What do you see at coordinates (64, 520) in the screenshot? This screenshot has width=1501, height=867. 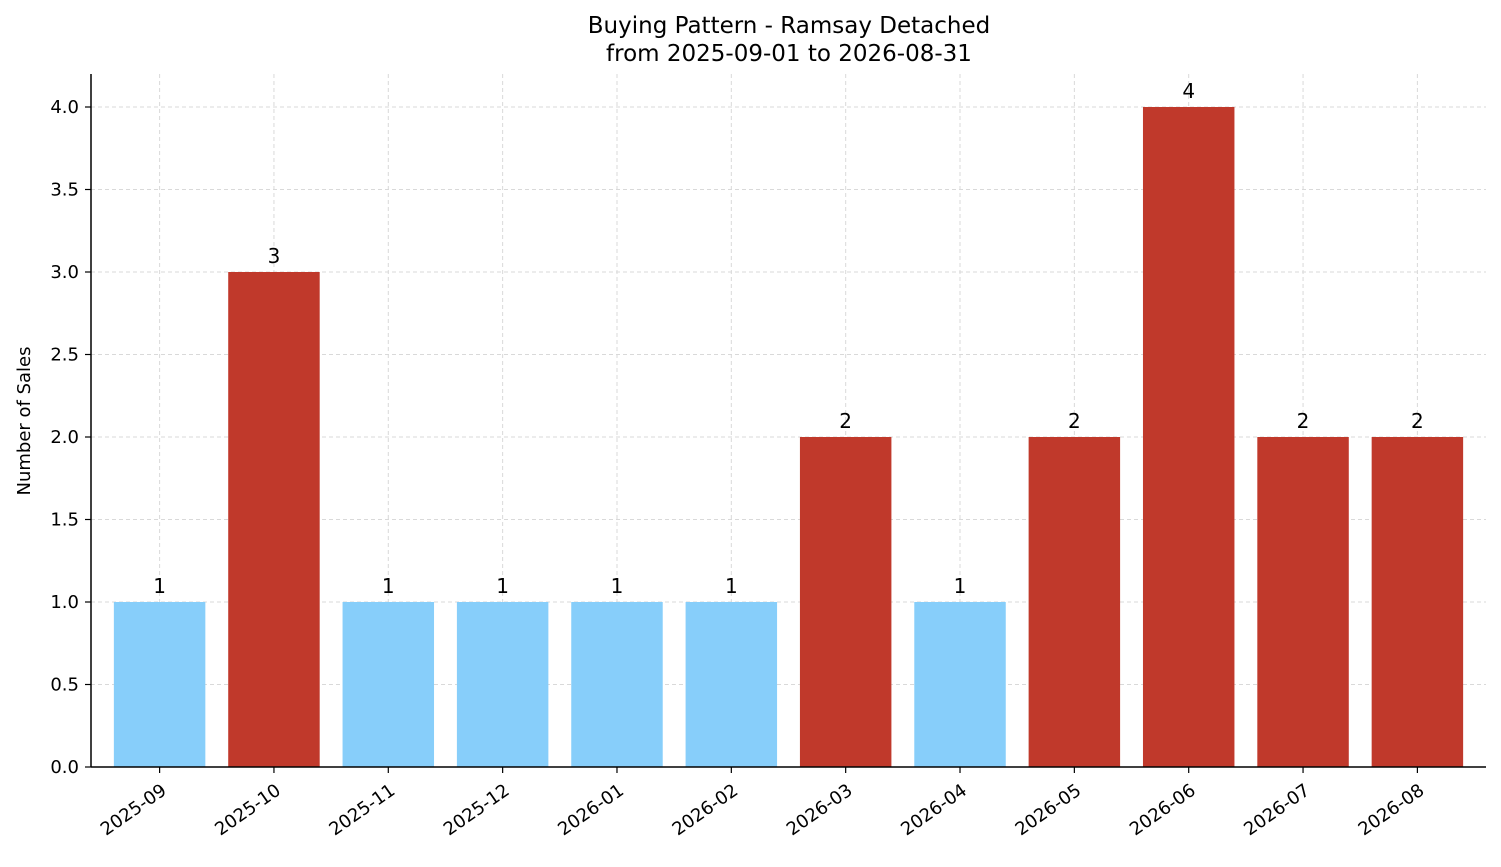 I see `y-tick-label: 1.5` at bounding box center [64, 520].